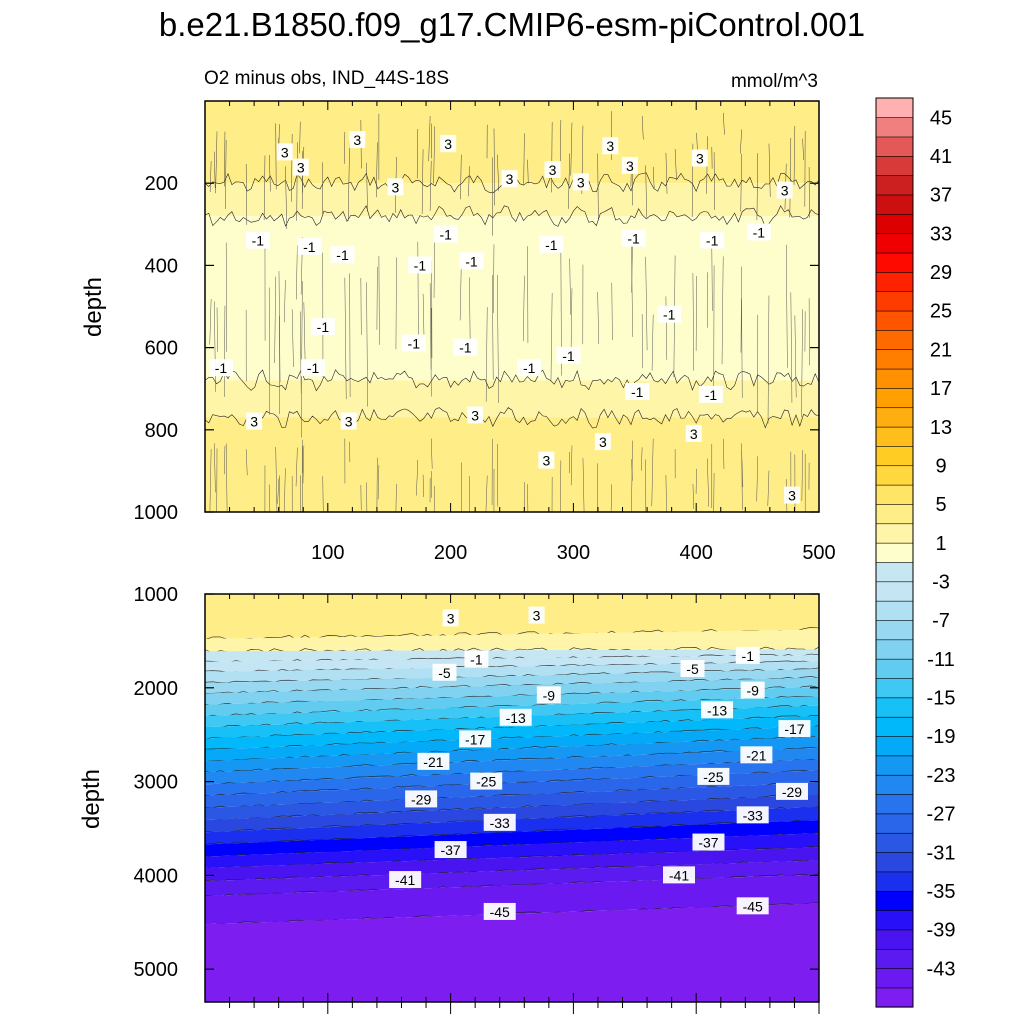  Describe the element at coordinates (692, 669) in the screenshot. I see `svg-text: -5` at that location.